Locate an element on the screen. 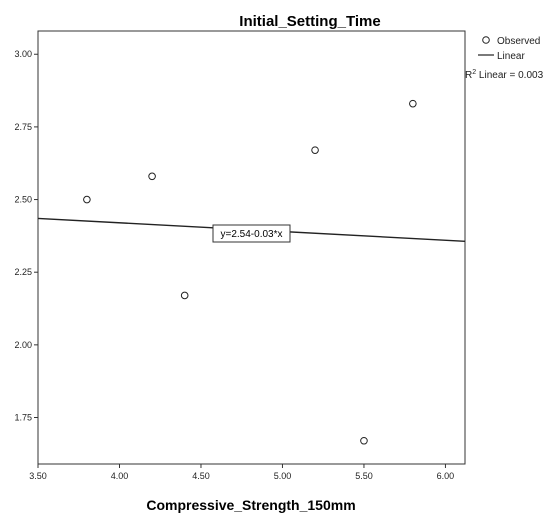  y-tick-label: 2.75 is located at coordinates (23, 127).